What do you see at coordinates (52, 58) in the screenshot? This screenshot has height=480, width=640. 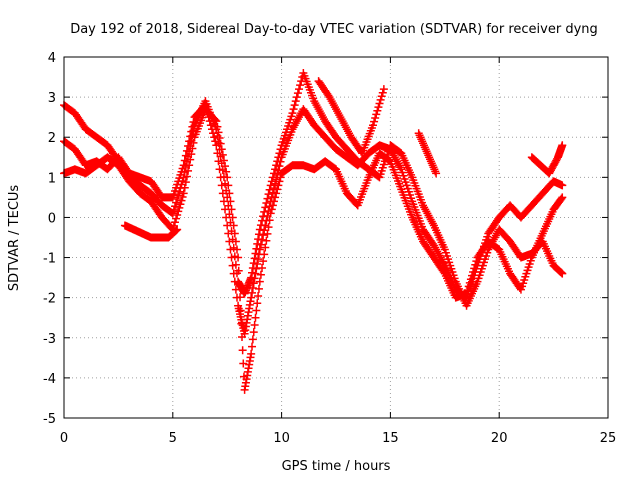 I see `y-tick-label: 4` at bounding box center [52, 58].